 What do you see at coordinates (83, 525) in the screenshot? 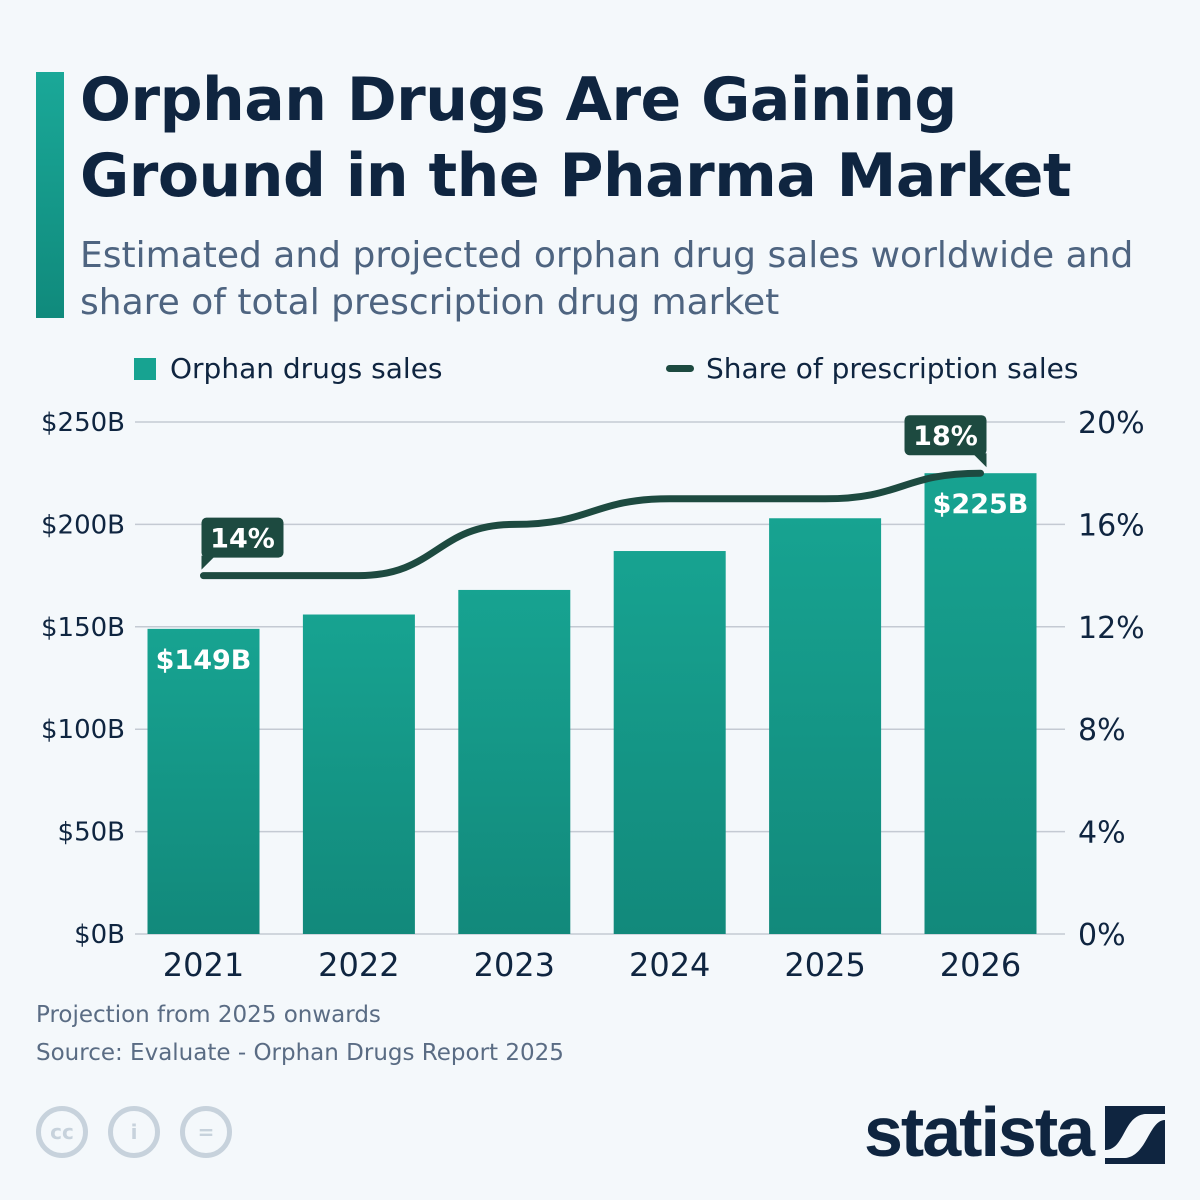
I see `left-axis-tick: $200B` at bounding box center [83, 525].